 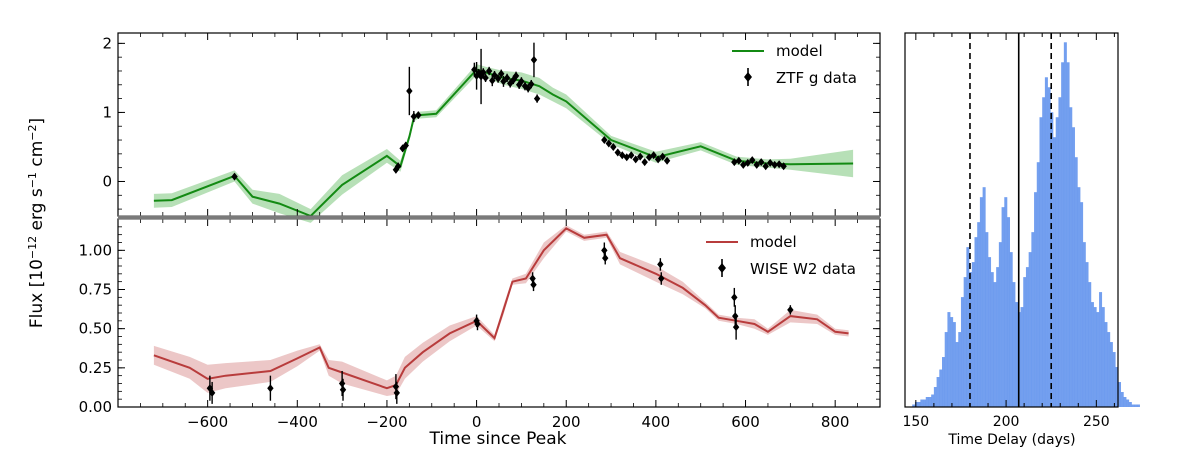 What do you see at coordinates (107, 43) in the screenshot?
I see `top-ytick-label: 2` at bounding box center [107, 43].